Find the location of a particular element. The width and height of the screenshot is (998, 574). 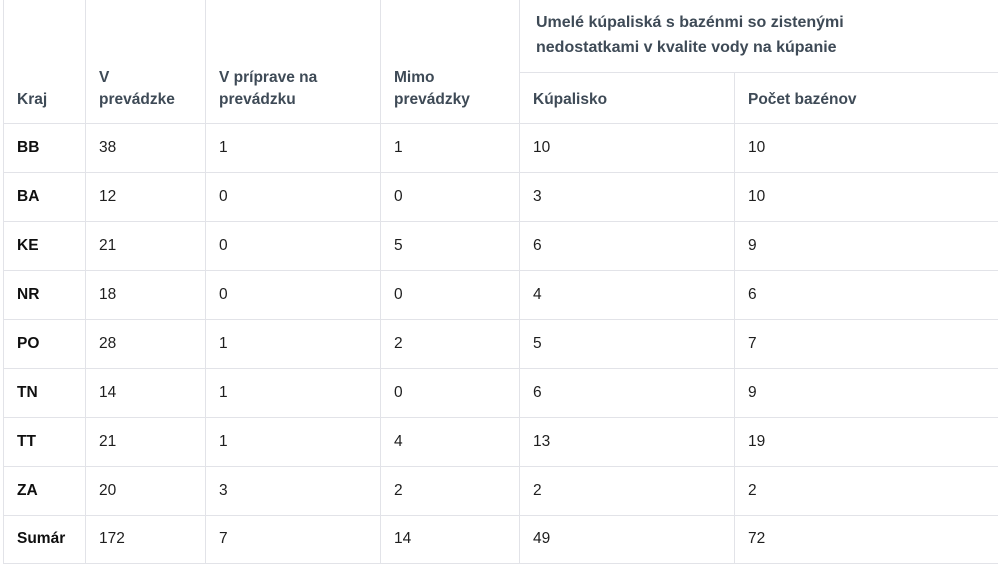

column-header-kraj-label: Kraj is located at coordinates (32, 99).